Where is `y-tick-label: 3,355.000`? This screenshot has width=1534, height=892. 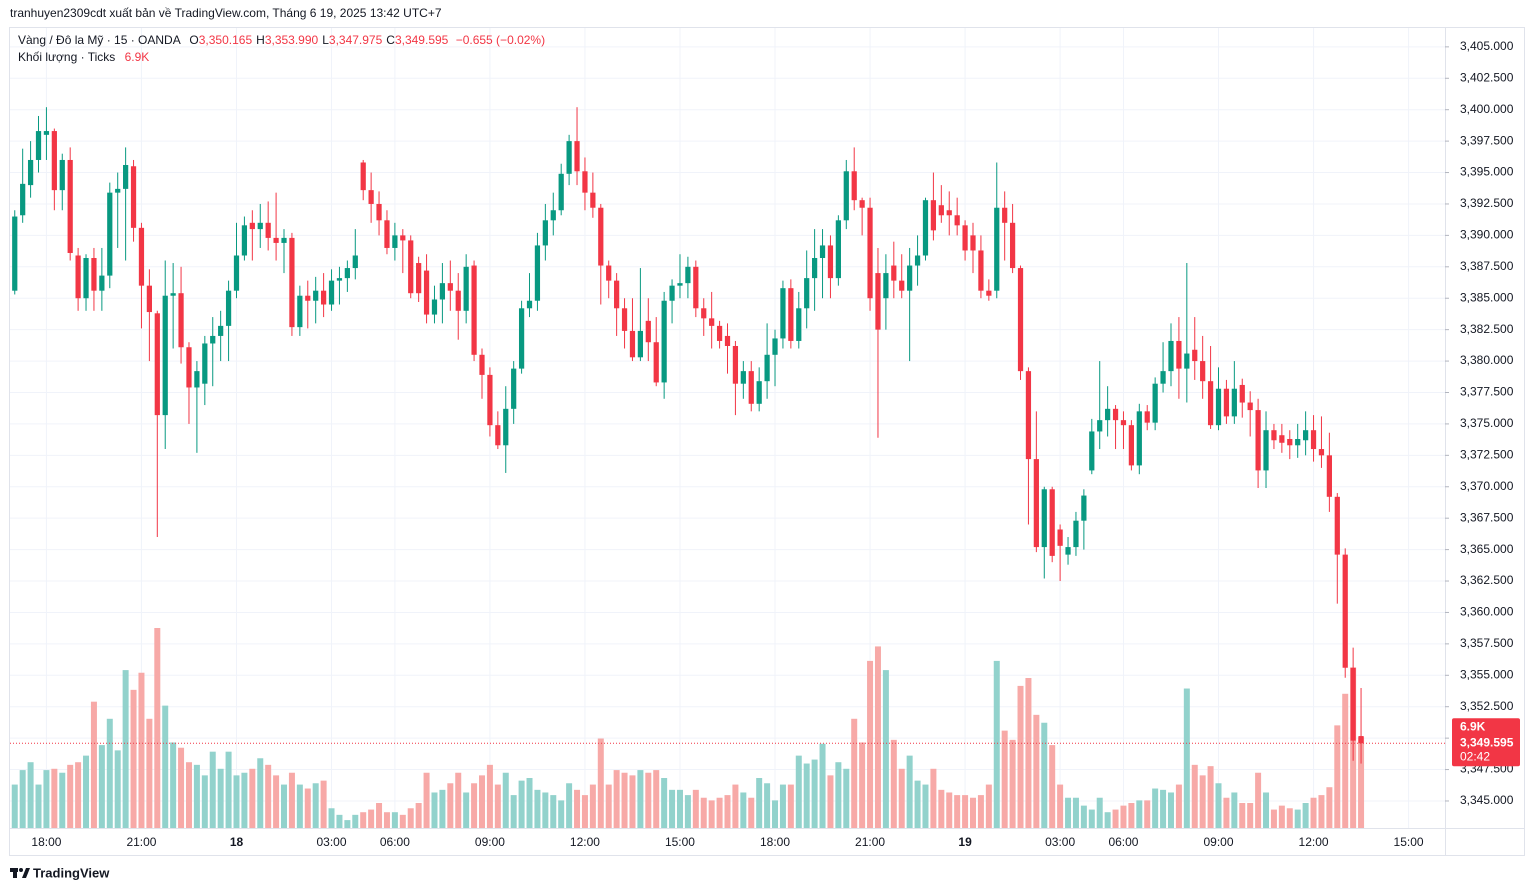
y-tick-label: 3,355.000 is located at coordinates (1487, 674).